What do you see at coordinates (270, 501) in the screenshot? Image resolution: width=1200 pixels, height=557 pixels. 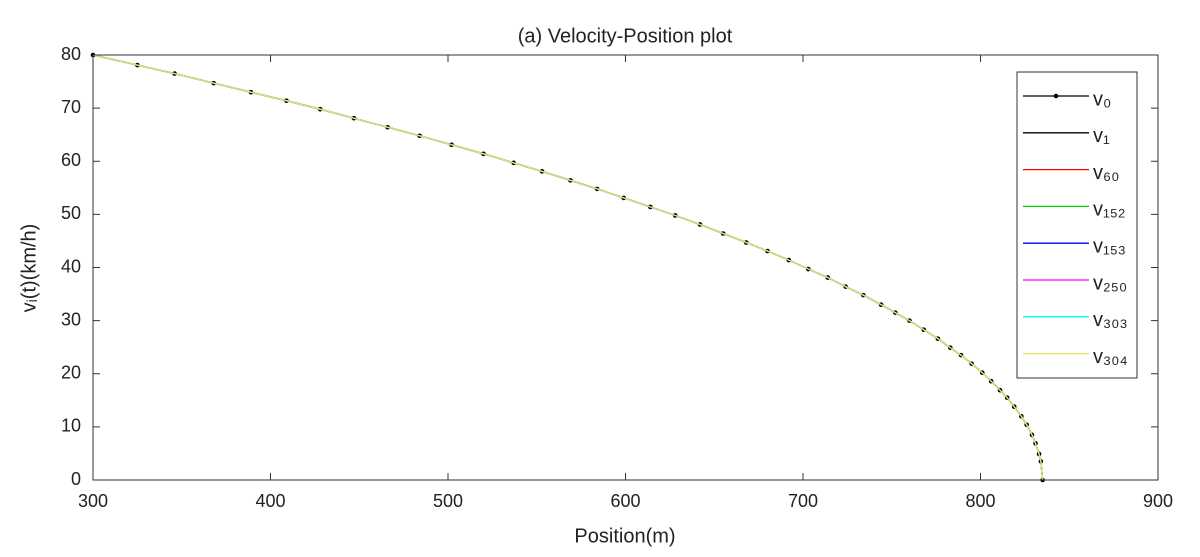 I see `x-tick-label: 400` at bounding box center [270, 501].